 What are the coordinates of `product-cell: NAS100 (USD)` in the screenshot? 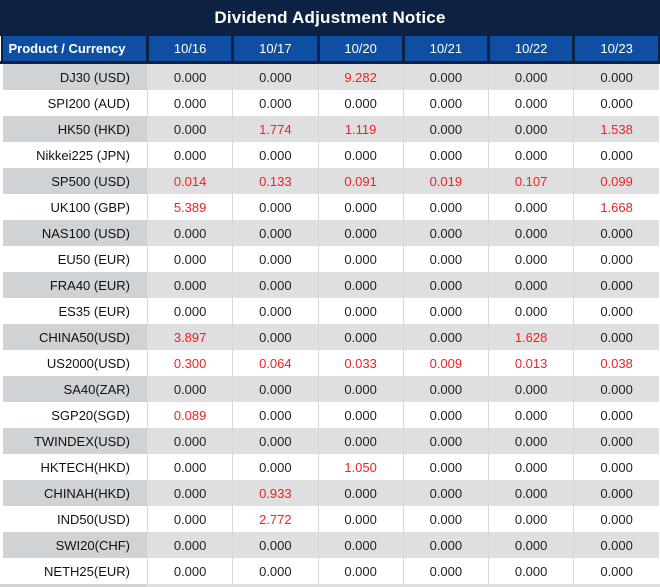 It's located at (74, 233).